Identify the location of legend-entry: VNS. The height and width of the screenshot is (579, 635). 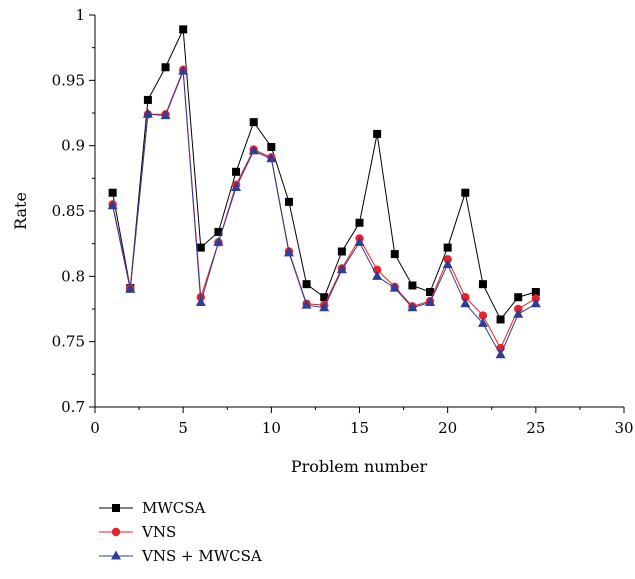
(137, 532).